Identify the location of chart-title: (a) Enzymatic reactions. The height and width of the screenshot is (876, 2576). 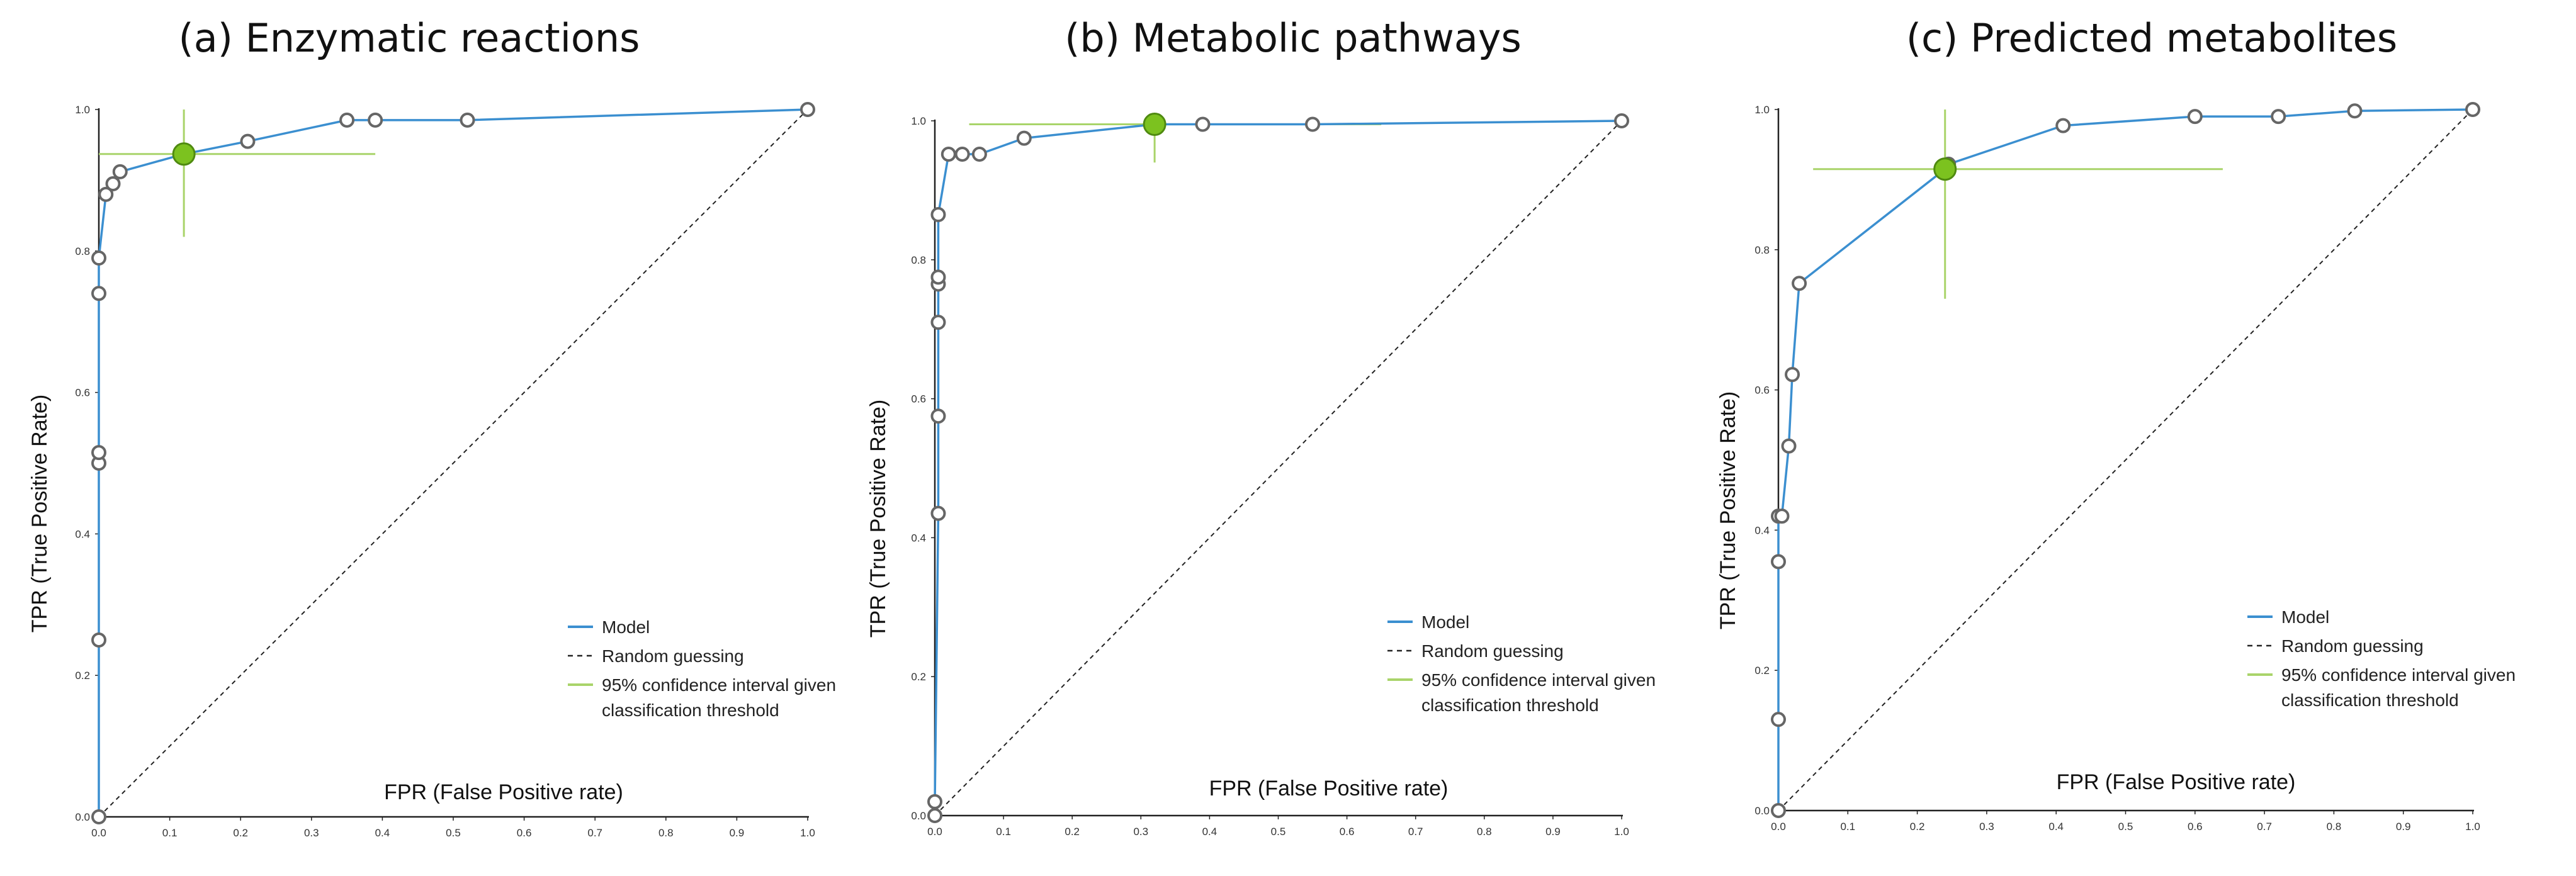
(409, 38).